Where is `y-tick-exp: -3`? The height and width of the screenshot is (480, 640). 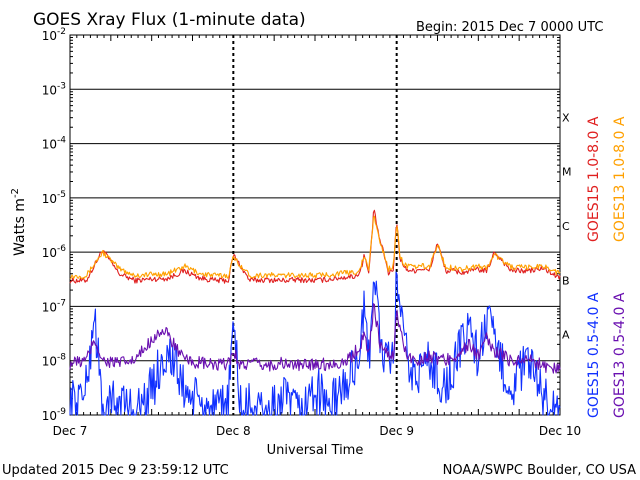 y-tick-exp: -3 is located at coordinates (61, 86).